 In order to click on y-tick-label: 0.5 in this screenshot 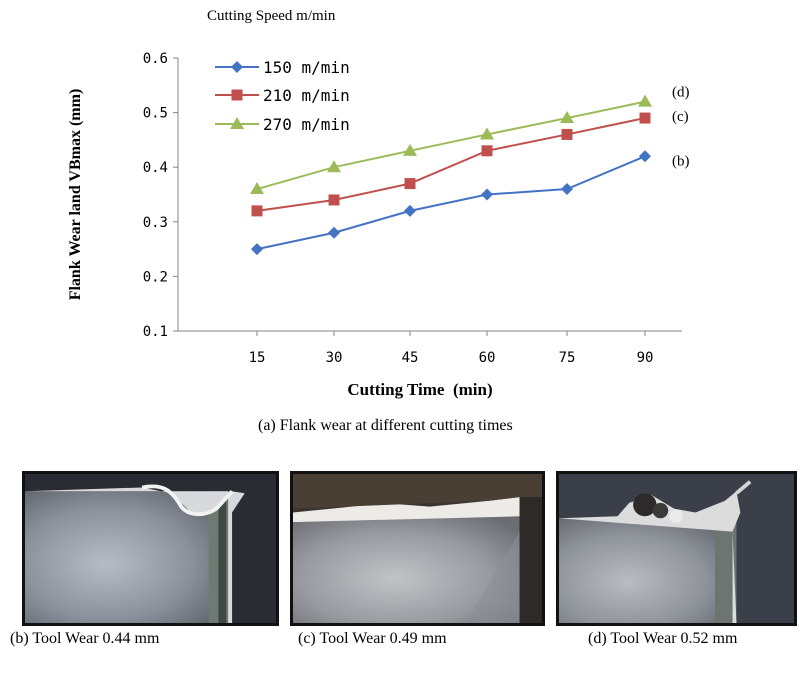, I will do `click(155, 114)`.